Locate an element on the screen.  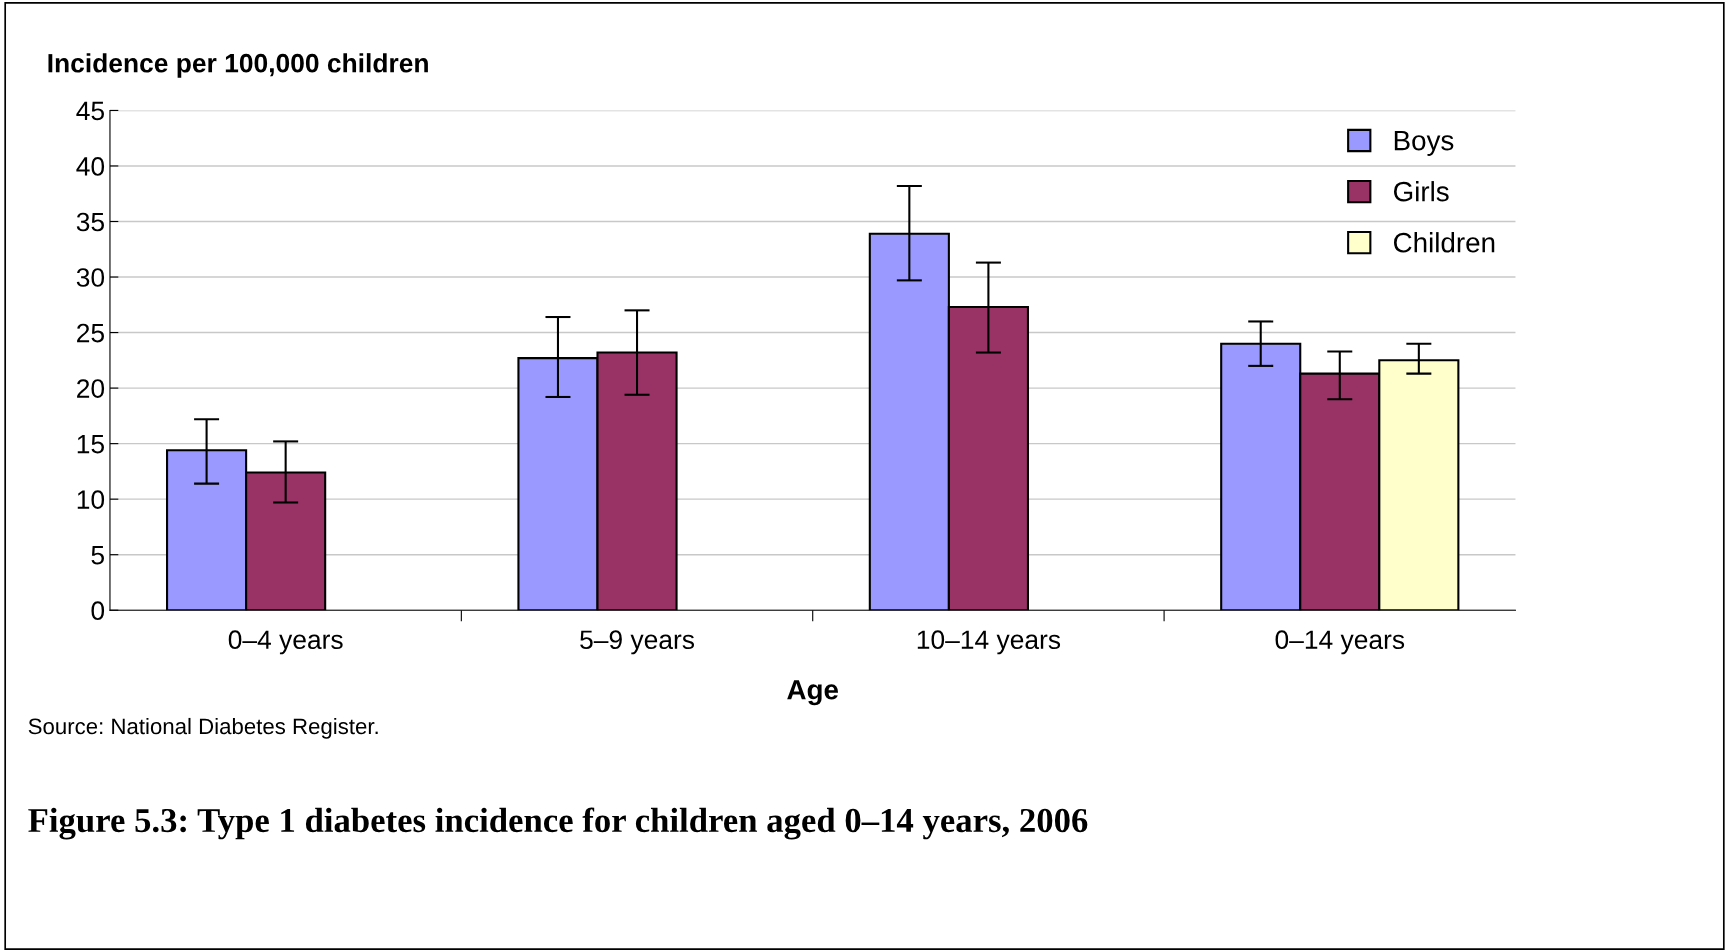
legend-label: Children is located at coordinates (1444, 242).